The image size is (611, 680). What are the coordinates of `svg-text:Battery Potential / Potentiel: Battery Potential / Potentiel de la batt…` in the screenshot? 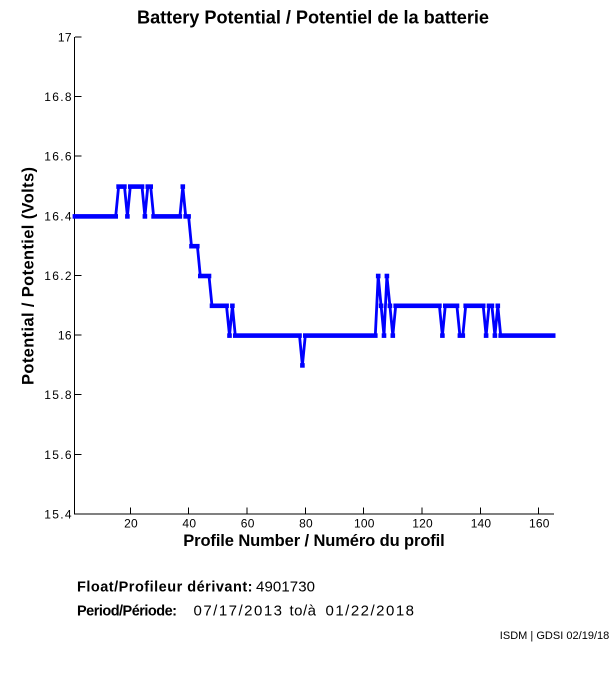 It's located at (313, 17).